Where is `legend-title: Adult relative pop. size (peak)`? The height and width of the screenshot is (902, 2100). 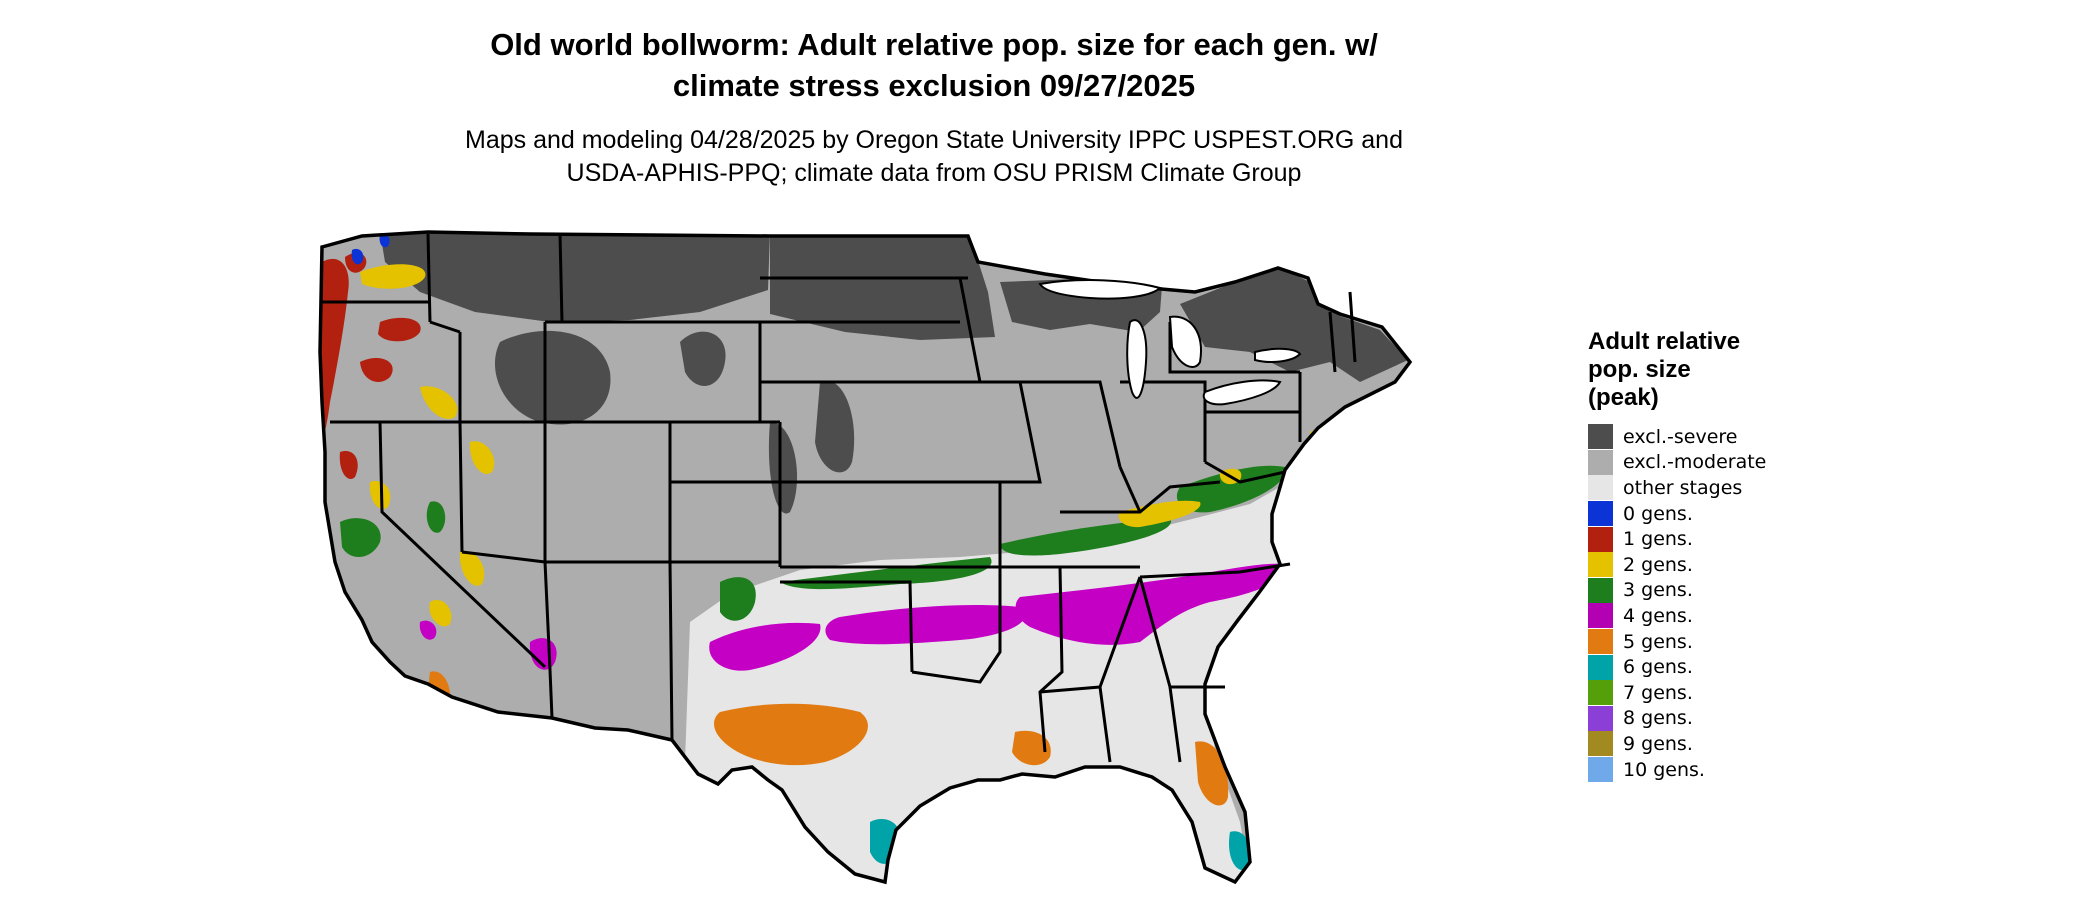
legend-title: Adult relative pop. size (peak) is located at coordinates (1738, 370).